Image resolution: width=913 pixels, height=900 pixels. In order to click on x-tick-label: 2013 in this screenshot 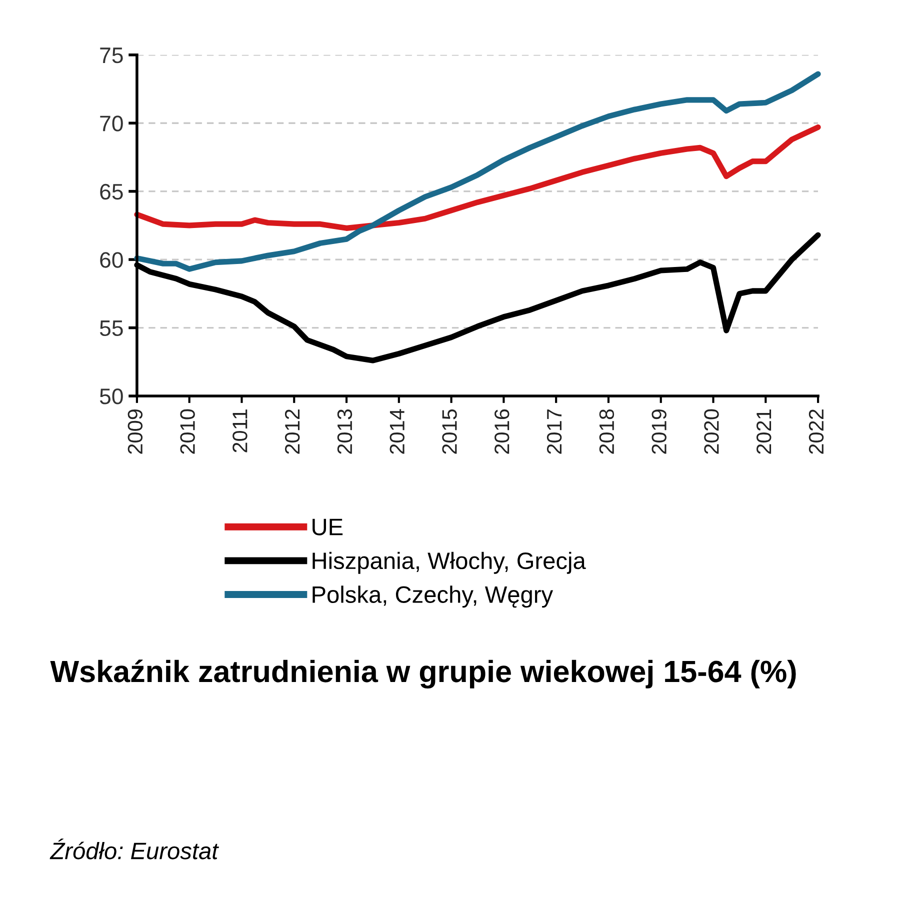, I will do `click(344, 431)`.